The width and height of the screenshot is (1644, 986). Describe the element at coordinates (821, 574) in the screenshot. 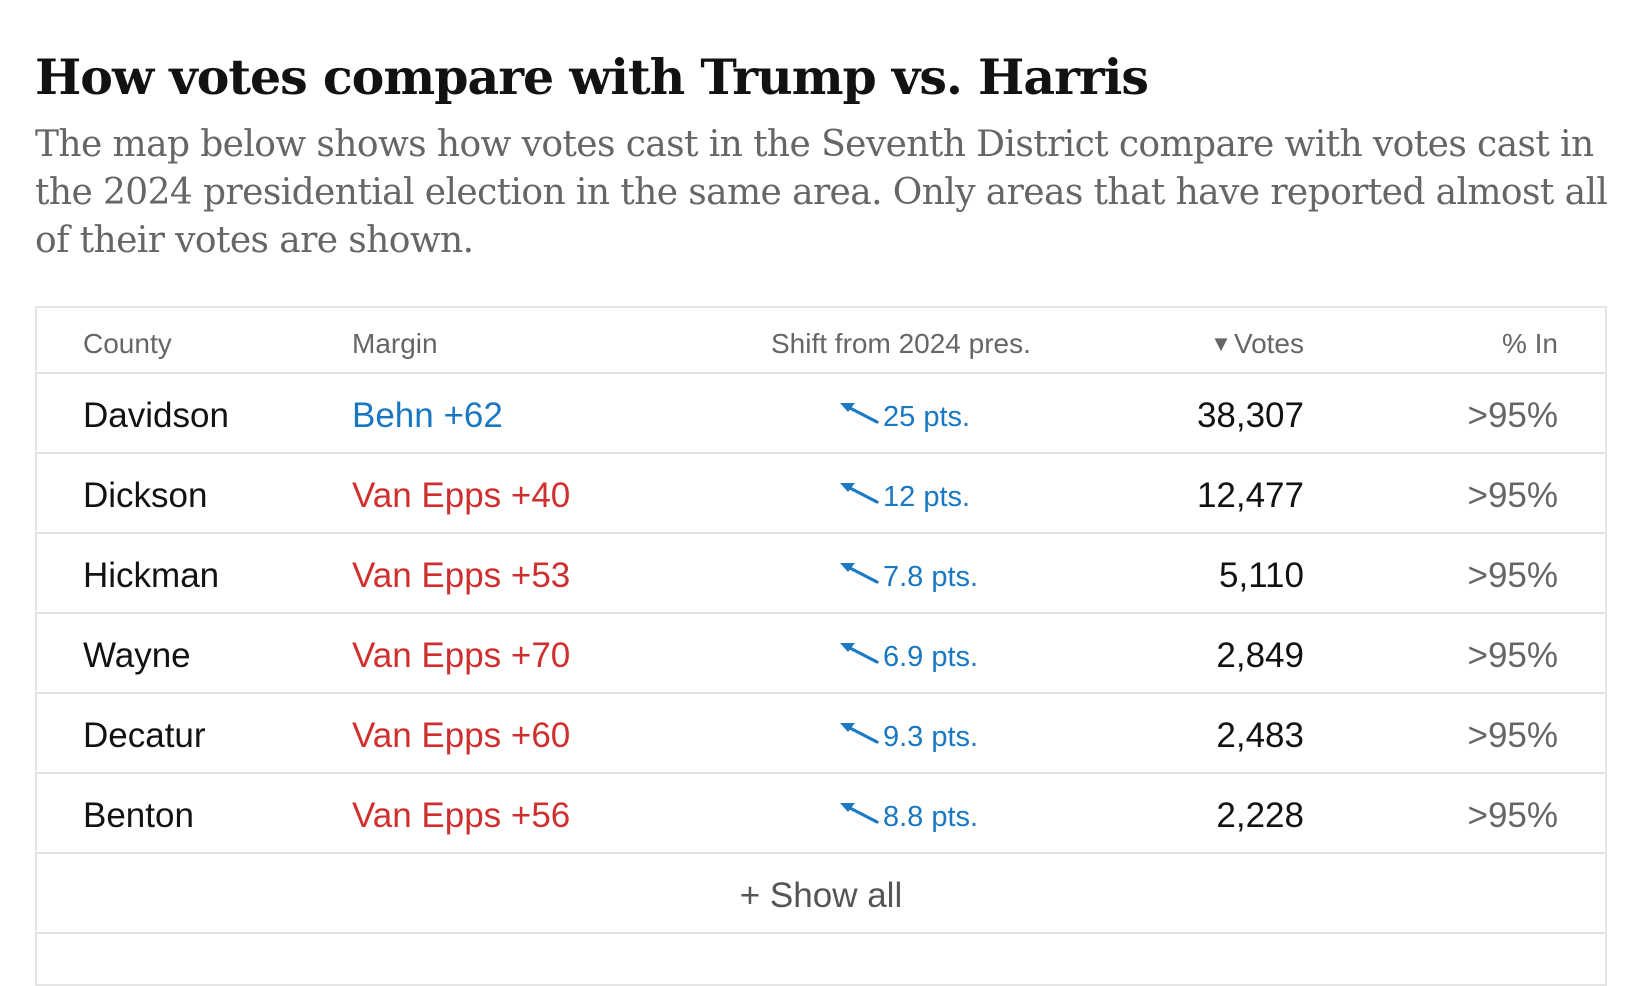

I see `table-row: Hickman Van Epps +53 7.8 pts. 5,110 >95%` at that location.